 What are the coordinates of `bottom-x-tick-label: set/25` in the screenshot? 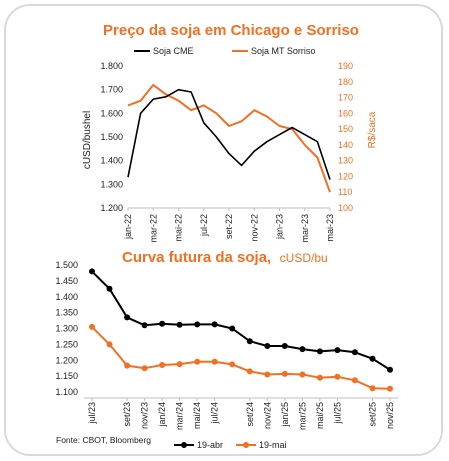 It's located at (372, 414).